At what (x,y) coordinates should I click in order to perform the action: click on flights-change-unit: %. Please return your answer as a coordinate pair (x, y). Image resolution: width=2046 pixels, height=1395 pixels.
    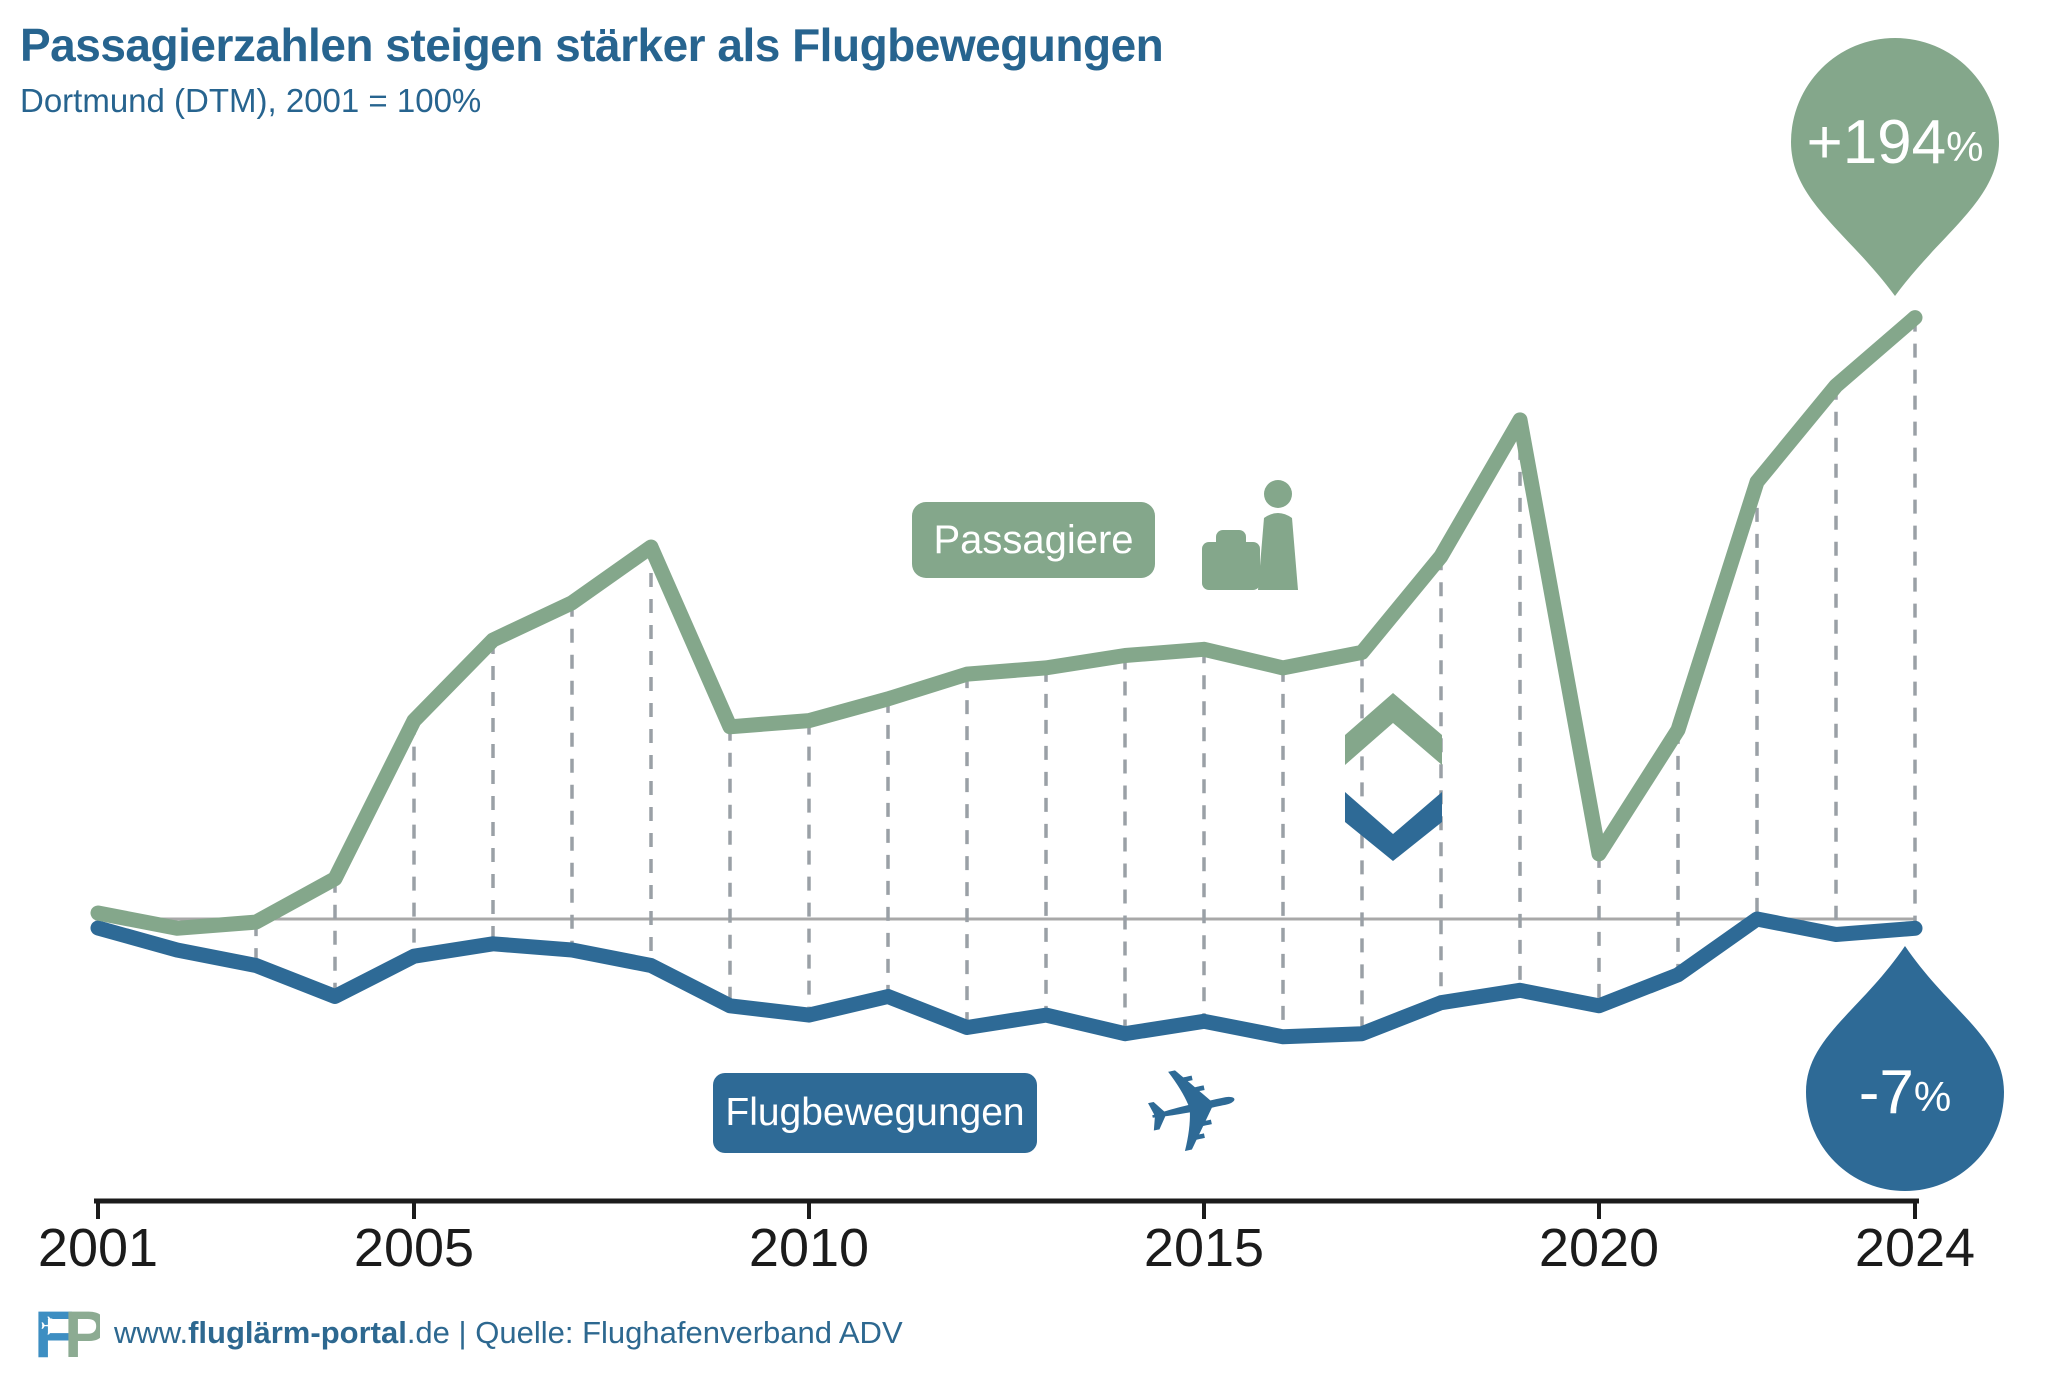
    Looking at the image, I should click on (1932, 1096).